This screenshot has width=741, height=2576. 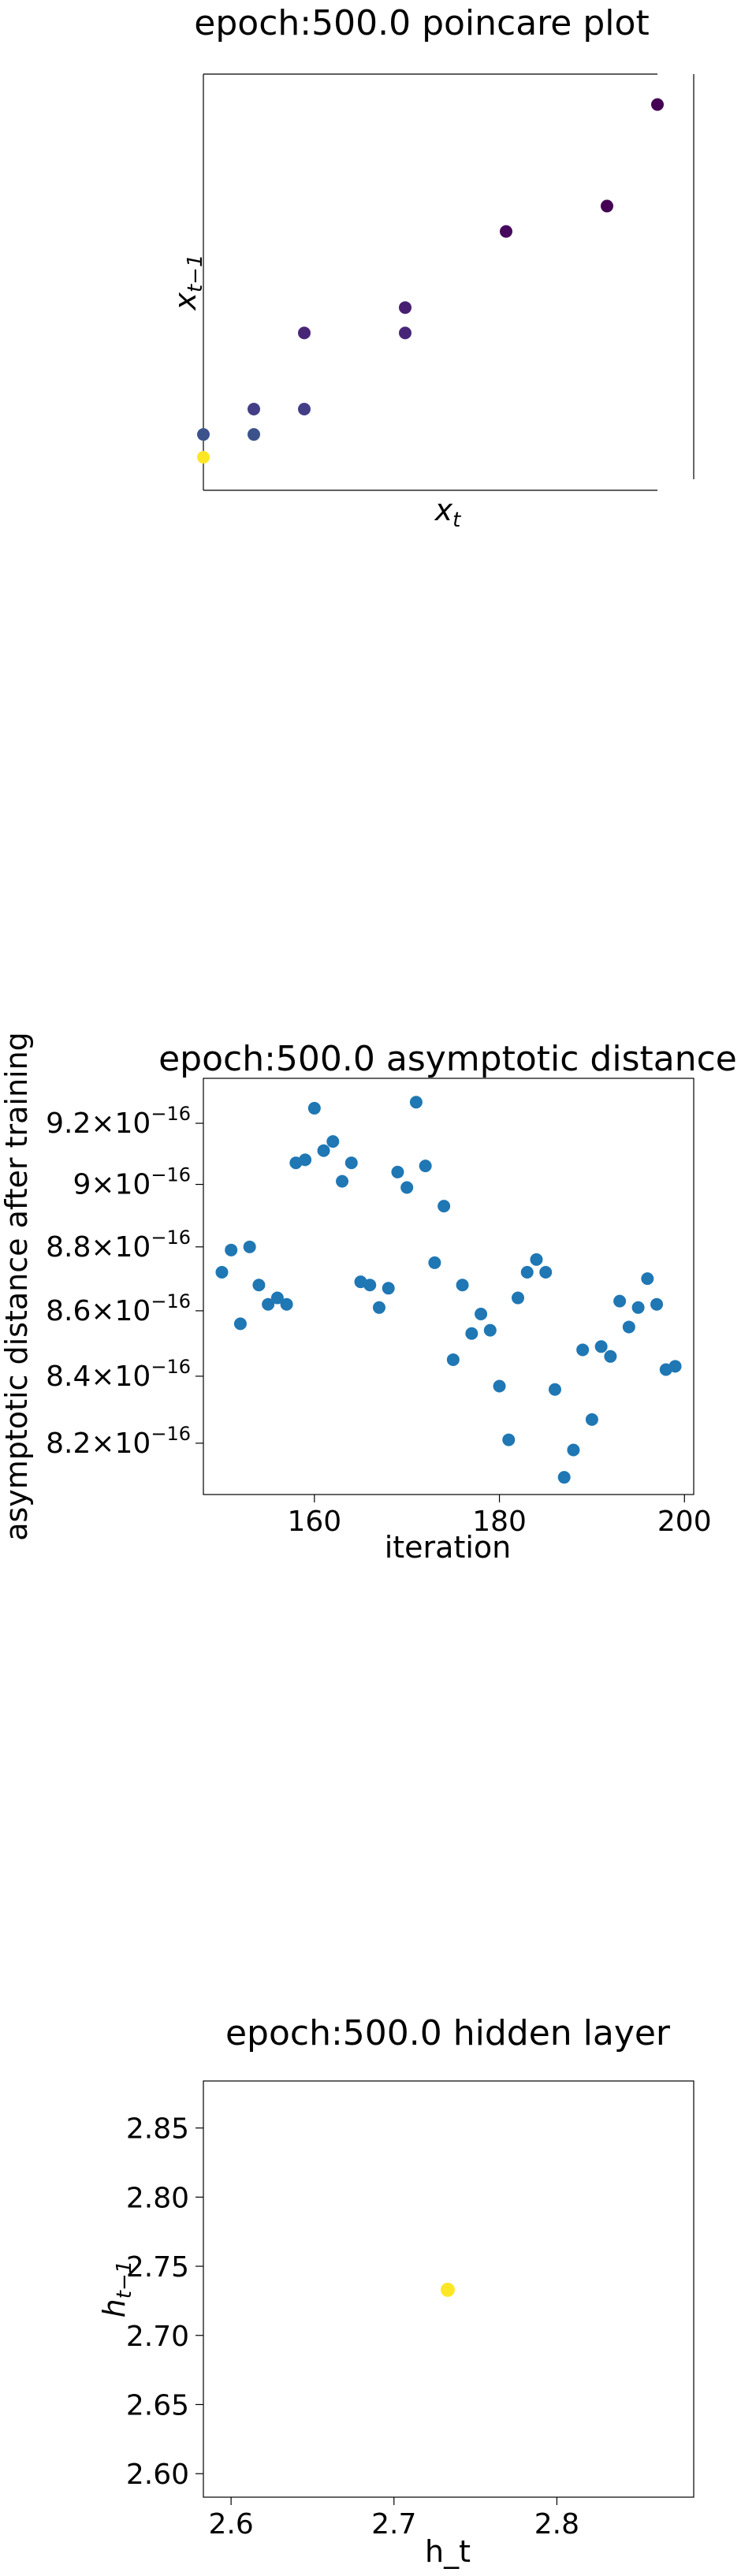 I want to click on hidden-xlabel: h_t, so click(x=448, y=2551).